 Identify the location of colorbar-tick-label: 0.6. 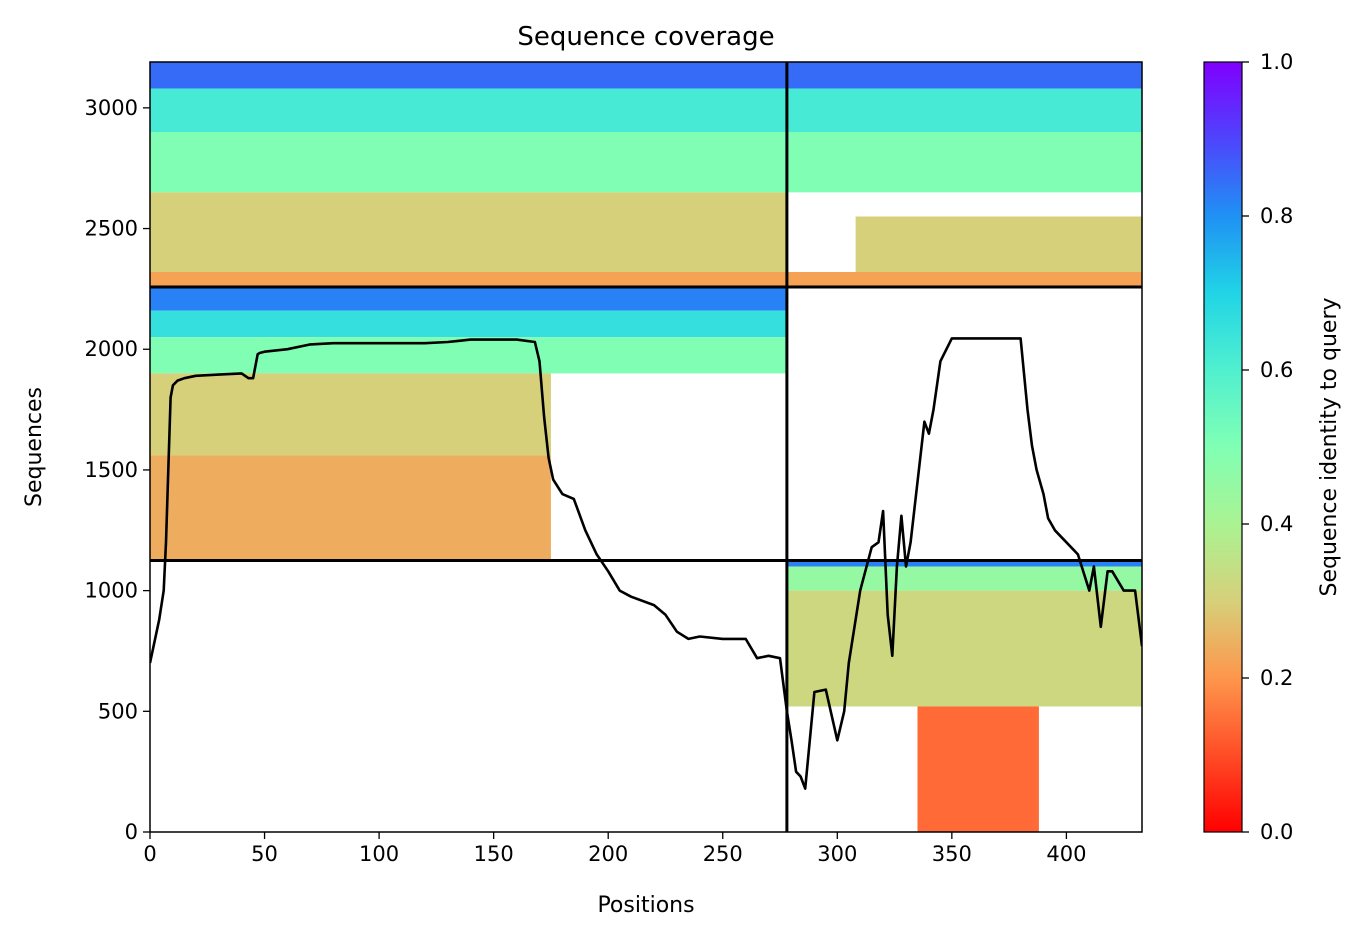
(1276, 370).